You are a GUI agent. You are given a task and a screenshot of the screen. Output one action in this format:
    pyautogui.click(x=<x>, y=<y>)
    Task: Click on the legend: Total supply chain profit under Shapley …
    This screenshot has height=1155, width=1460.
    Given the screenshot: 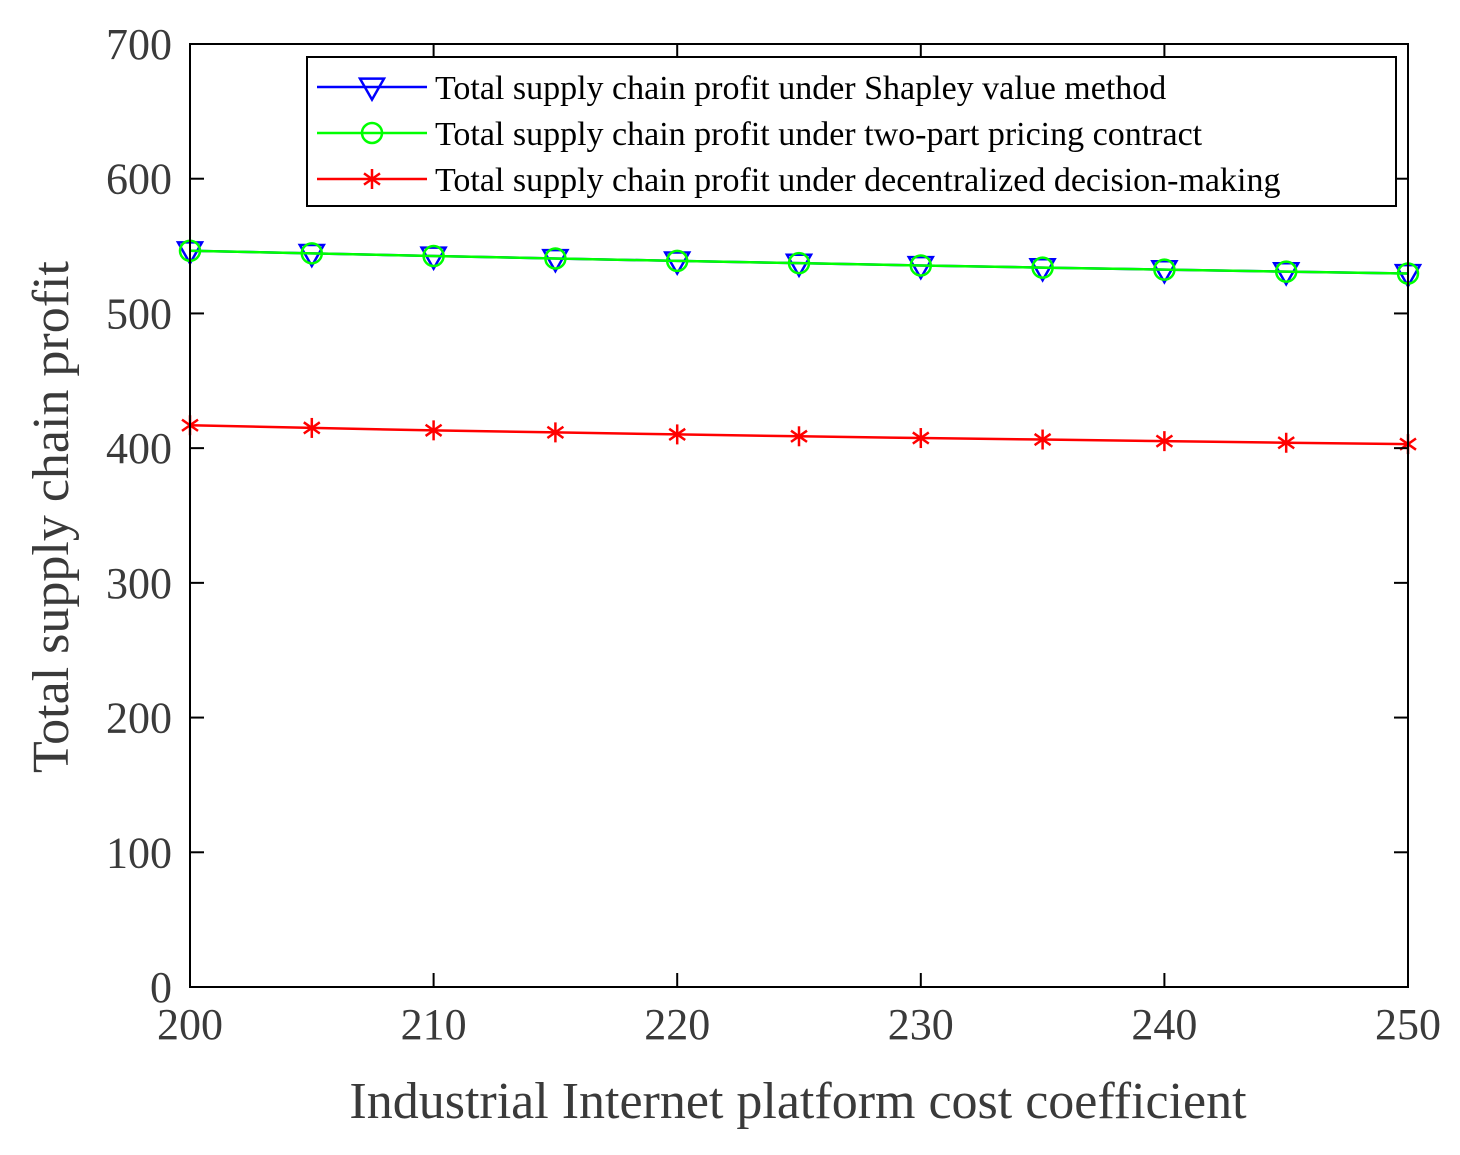 What is the action you would take?
    pyautogui.click(x=851, y=131)
    